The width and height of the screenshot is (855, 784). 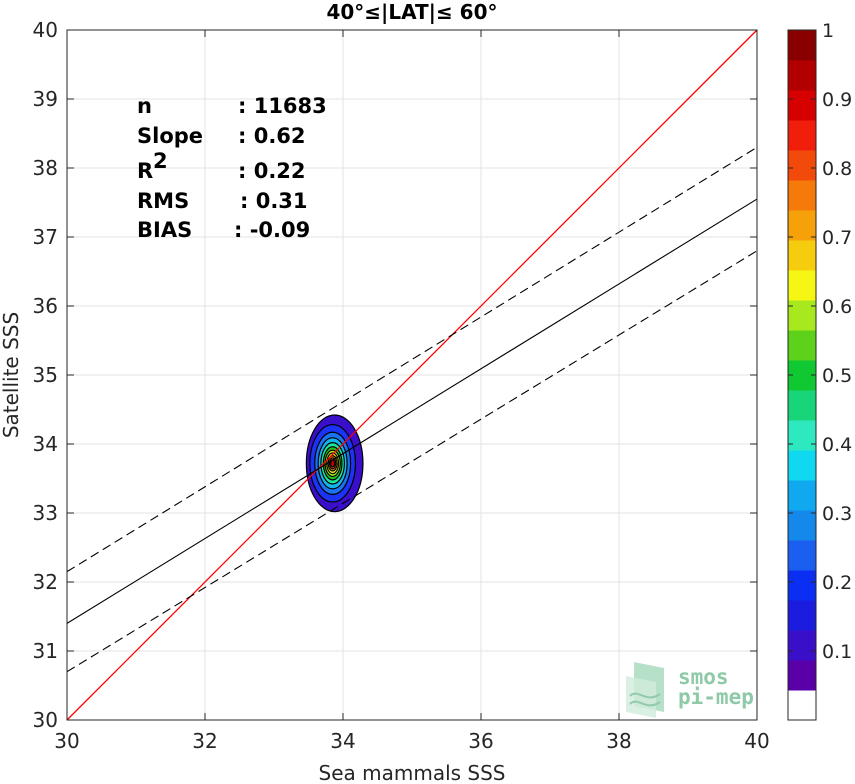 What do you see at coordinates (160, 161) in the screenshot?
I see `stat-label-superscript: 2` at bounding box center [160, 161].